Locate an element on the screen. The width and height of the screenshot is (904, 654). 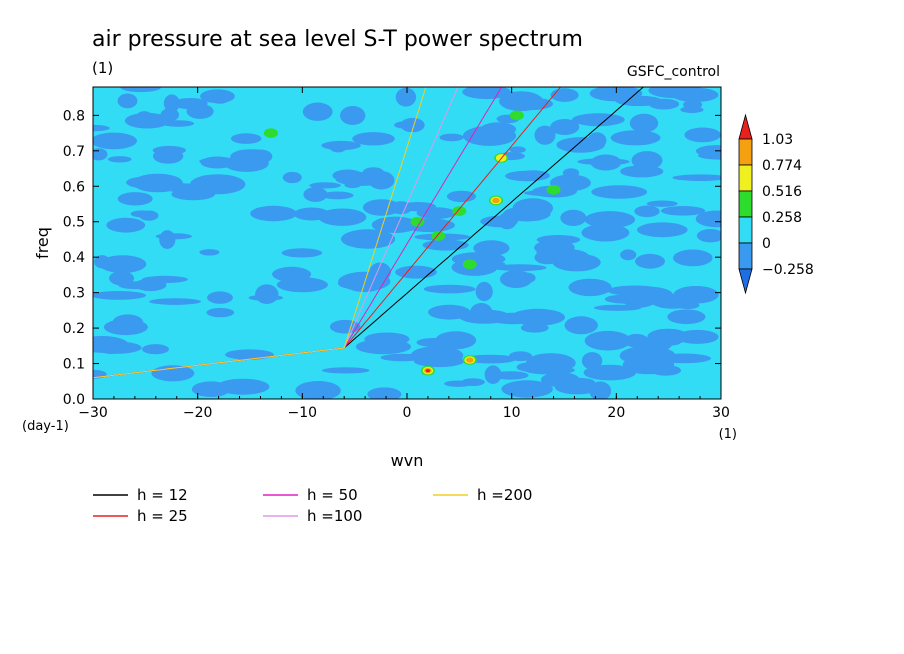
run-label: GSFC_control is located at coordinates (673, 72).